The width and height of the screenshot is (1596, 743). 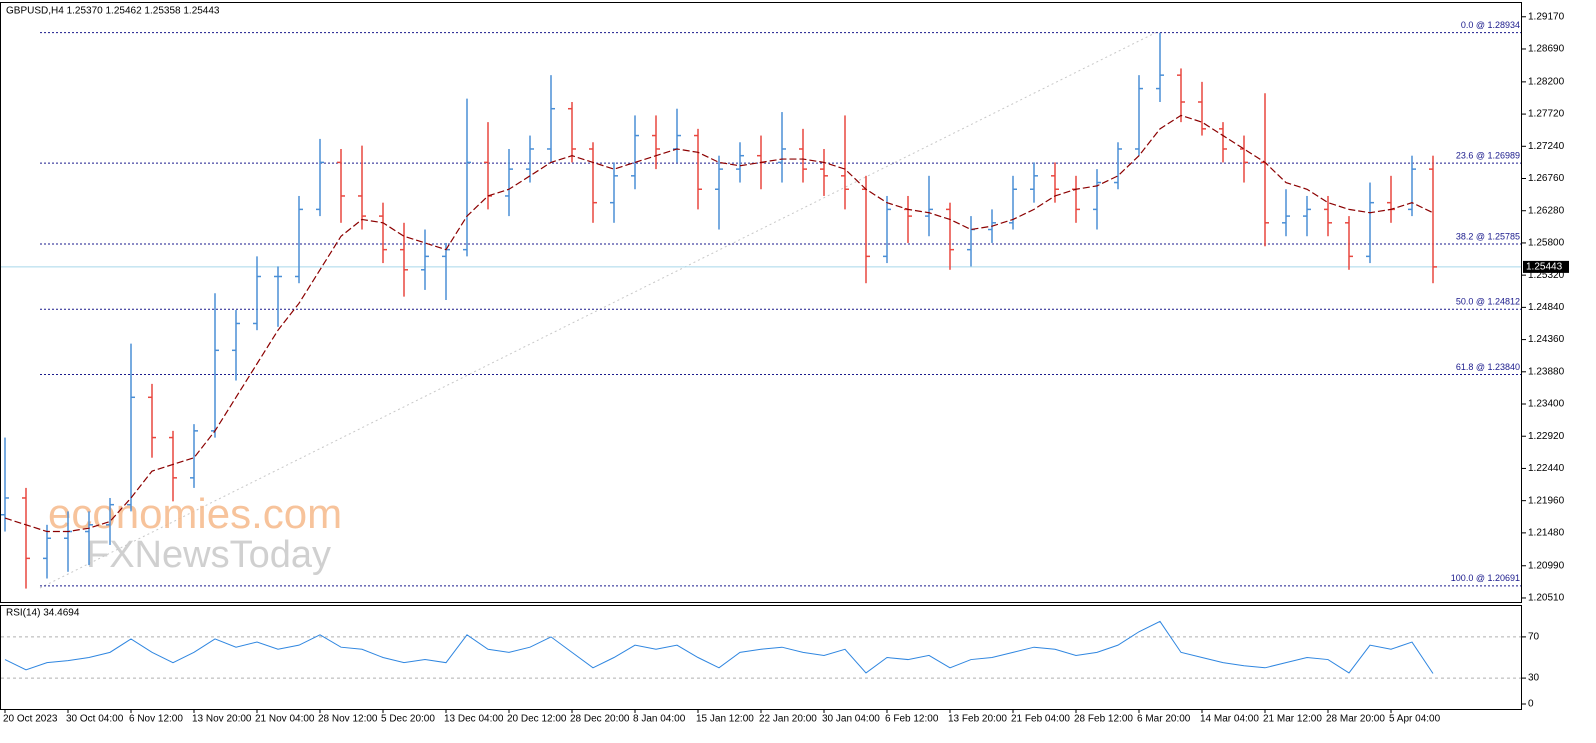 What do you see at coordinates (1546, 16) in the screenshot?
I see `y-tick-label: 1.29170` at bounding box center [1546, 16].